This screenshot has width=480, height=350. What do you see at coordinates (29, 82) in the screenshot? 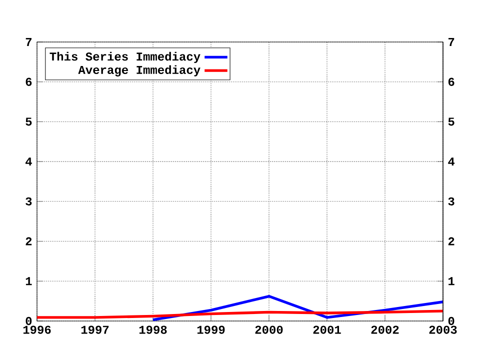
I see `y-tick-label: 6` at bounding box center [29, 82].